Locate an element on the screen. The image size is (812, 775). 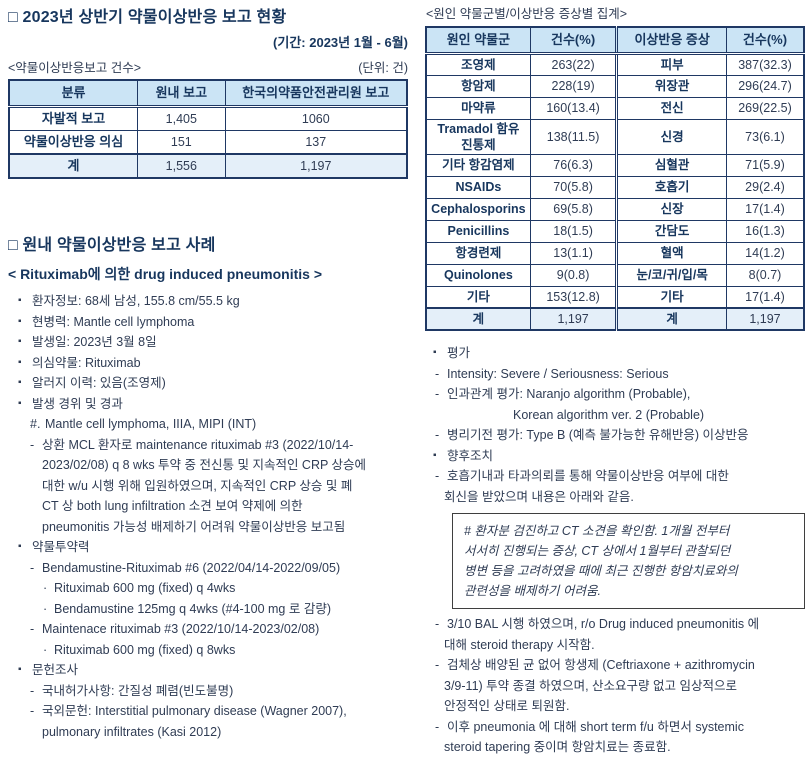
case-report-title: □ 원내 약물이상반응 보고 사례 is located at coordinates (112, 245).